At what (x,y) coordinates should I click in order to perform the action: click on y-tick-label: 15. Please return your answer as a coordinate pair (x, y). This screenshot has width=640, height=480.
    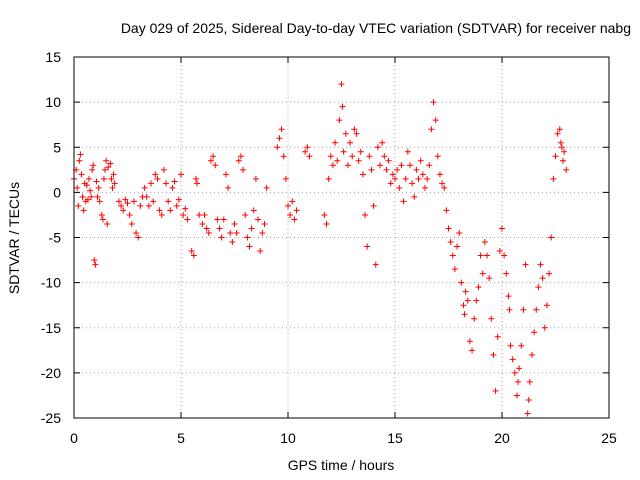
    Looking at the image, I should click on (53, 57).